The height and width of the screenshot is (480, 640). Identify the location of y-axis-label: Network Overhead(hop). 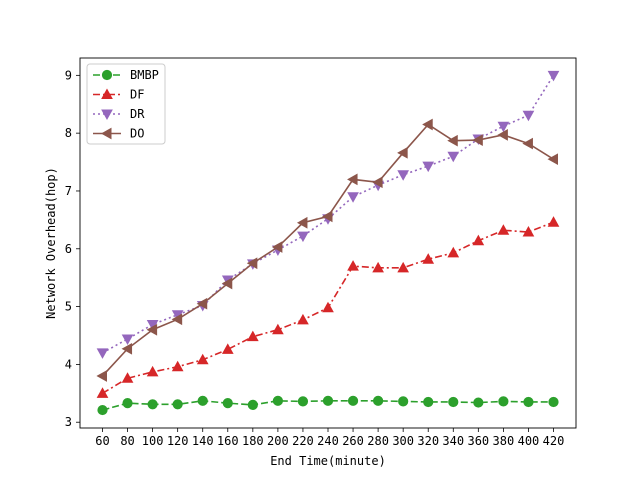
(51, 243).